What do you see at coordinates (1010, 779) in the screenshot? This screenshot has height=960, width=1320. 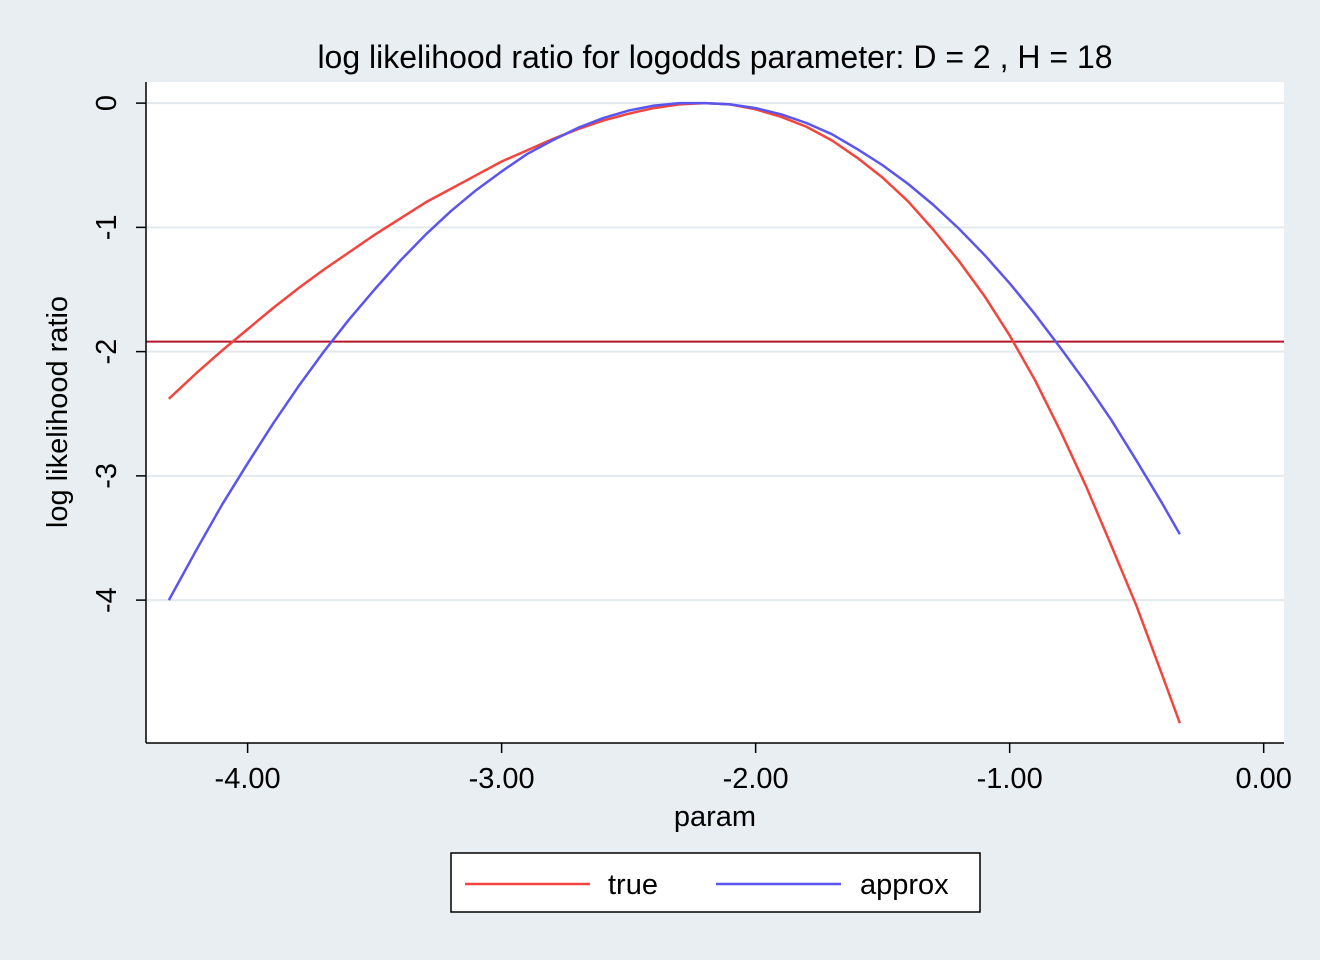 I see `x-tick-label-3: -1.00` at bounding box center [1010, 779].